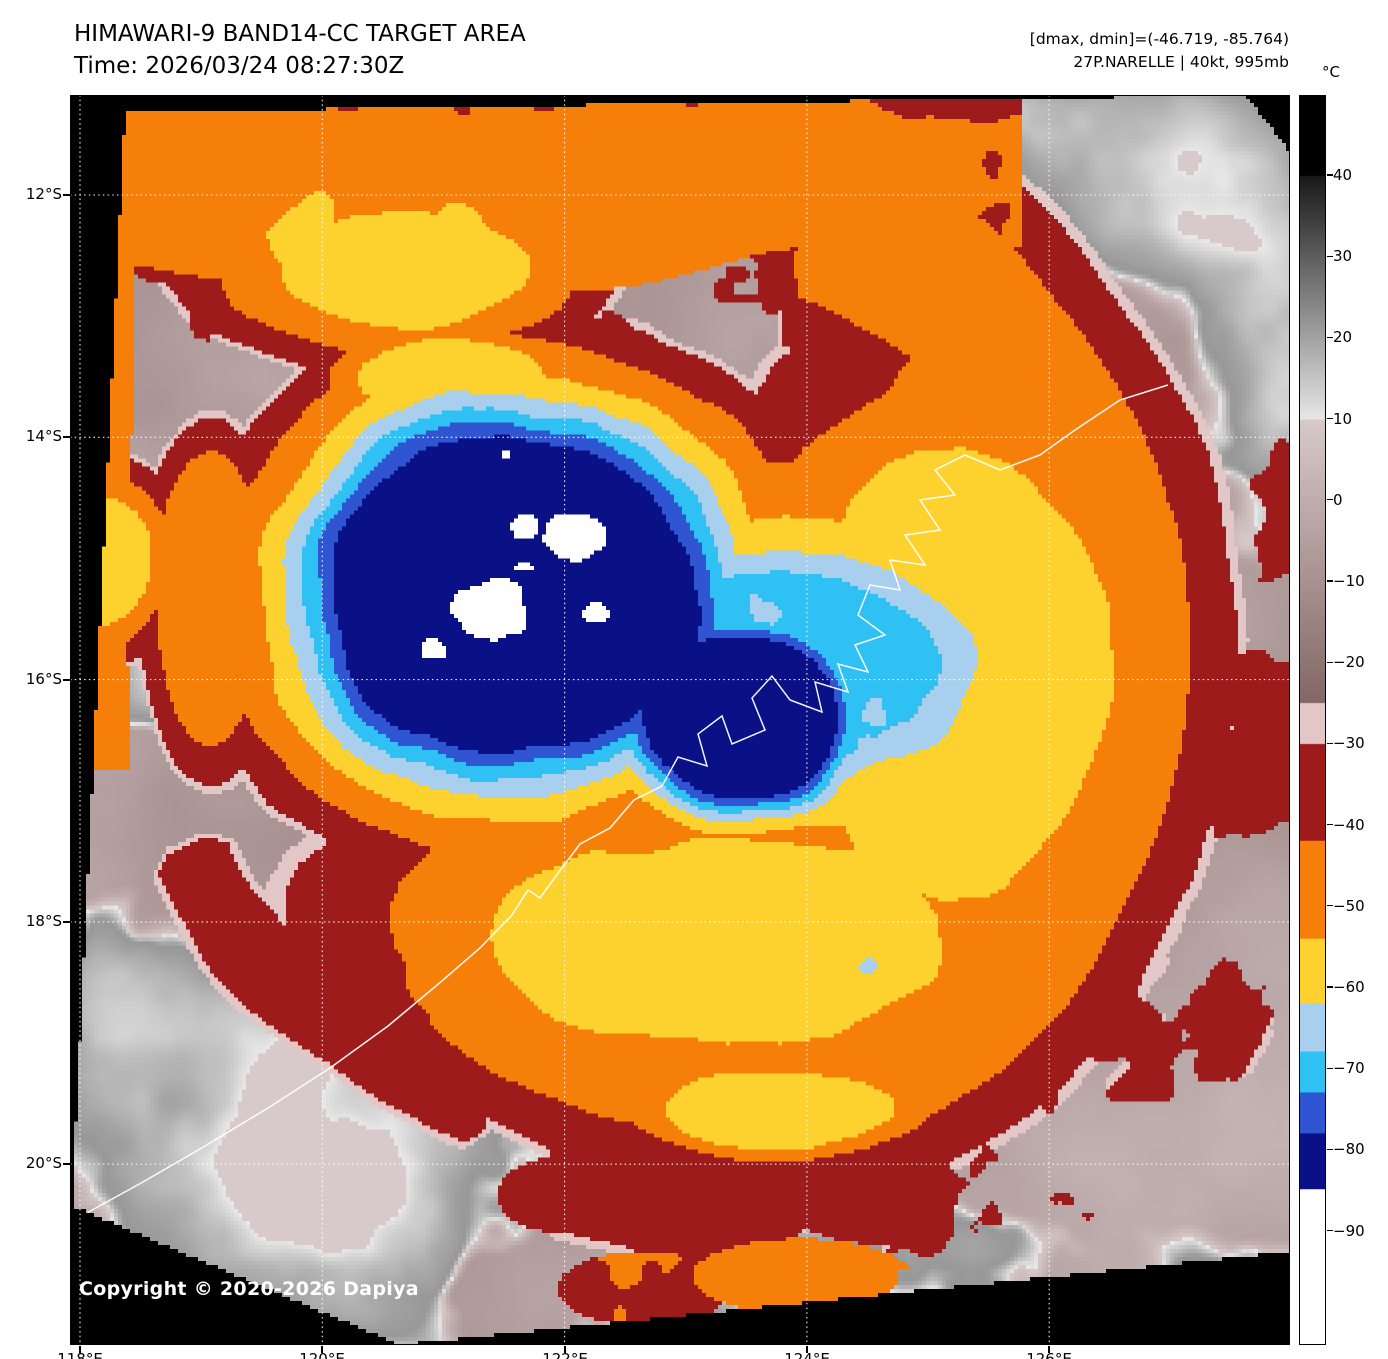 Image resolution: width=1388 pixels, height=1359 pixels. Describe the element at coordinates (1343, 418) in the screenshot. I see `colorbar-tick-label: 10` at that location.